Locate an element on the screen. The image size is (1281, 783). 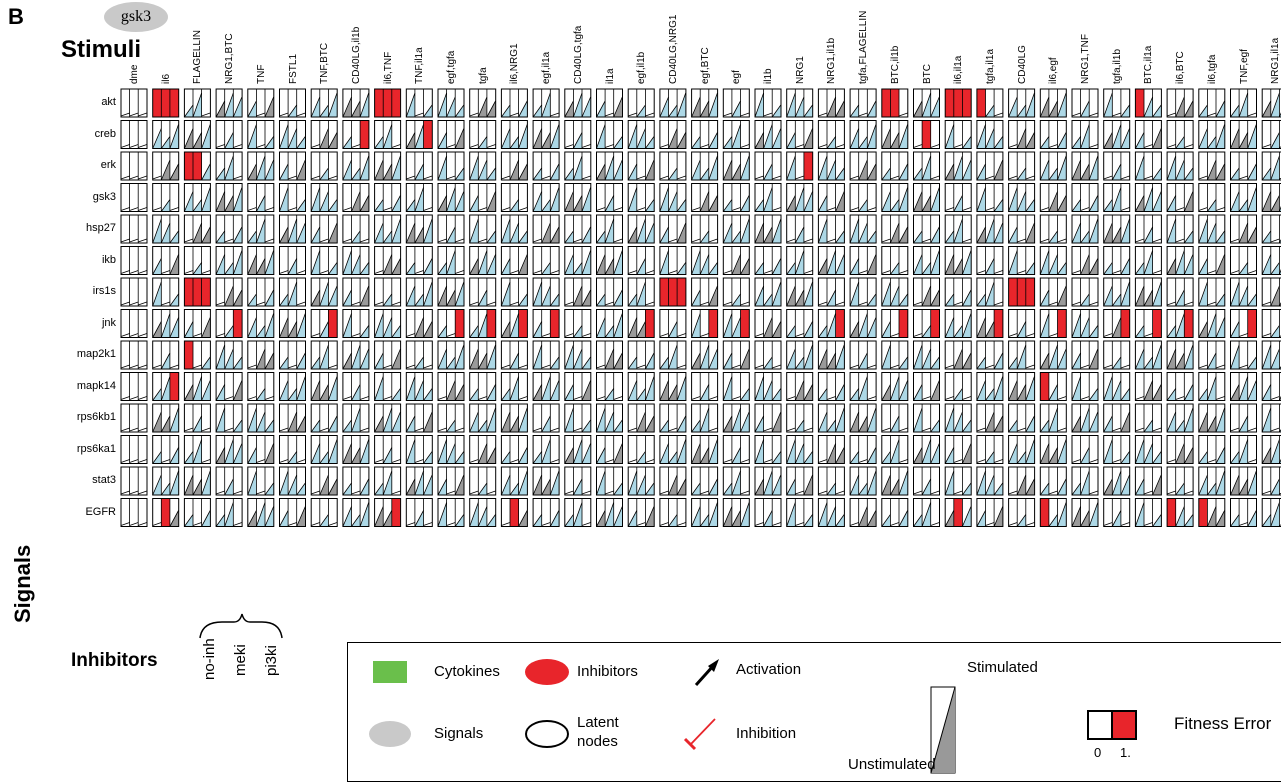
legend-latent-label-2: nodes is located at coordinates (597, 741).